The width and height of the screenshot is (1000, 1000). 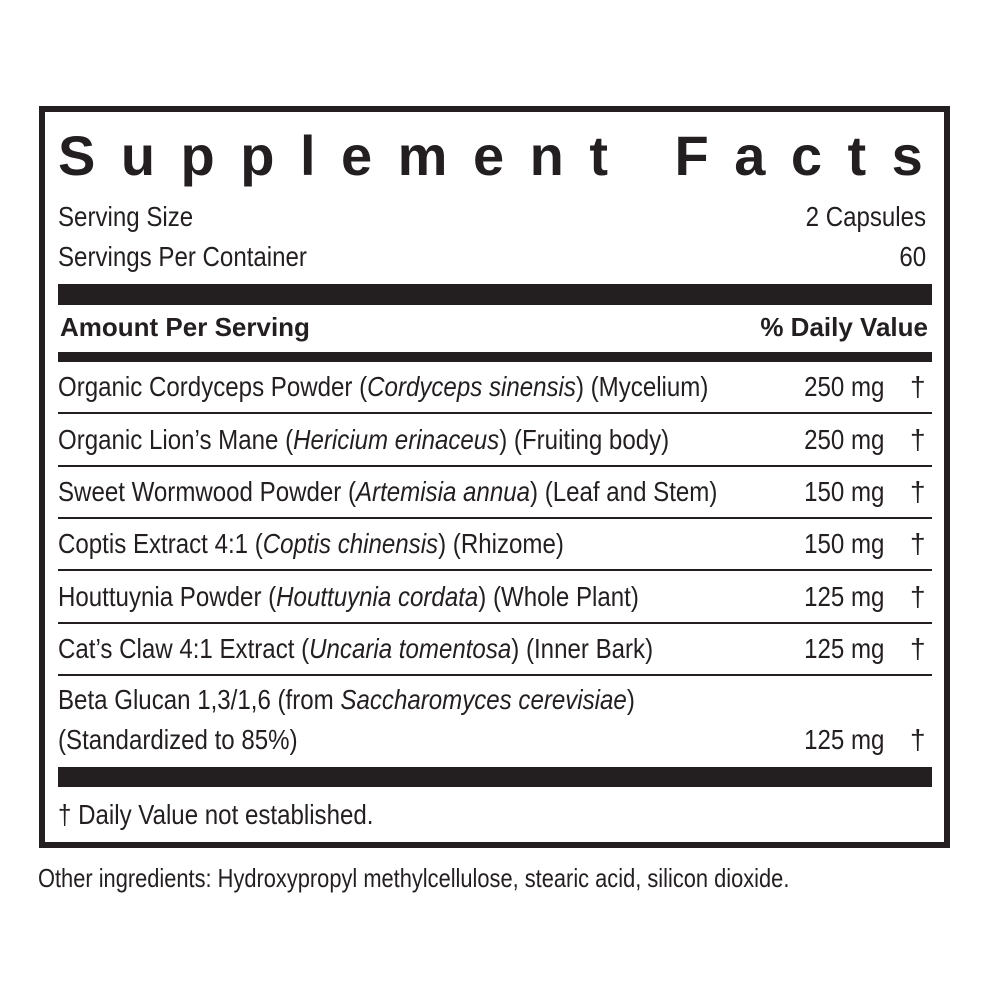 What do you see at coordinates (503, 155) in the screenshot?
I see `panel-title: Supplement Facts` at bounding box center [503, 155].